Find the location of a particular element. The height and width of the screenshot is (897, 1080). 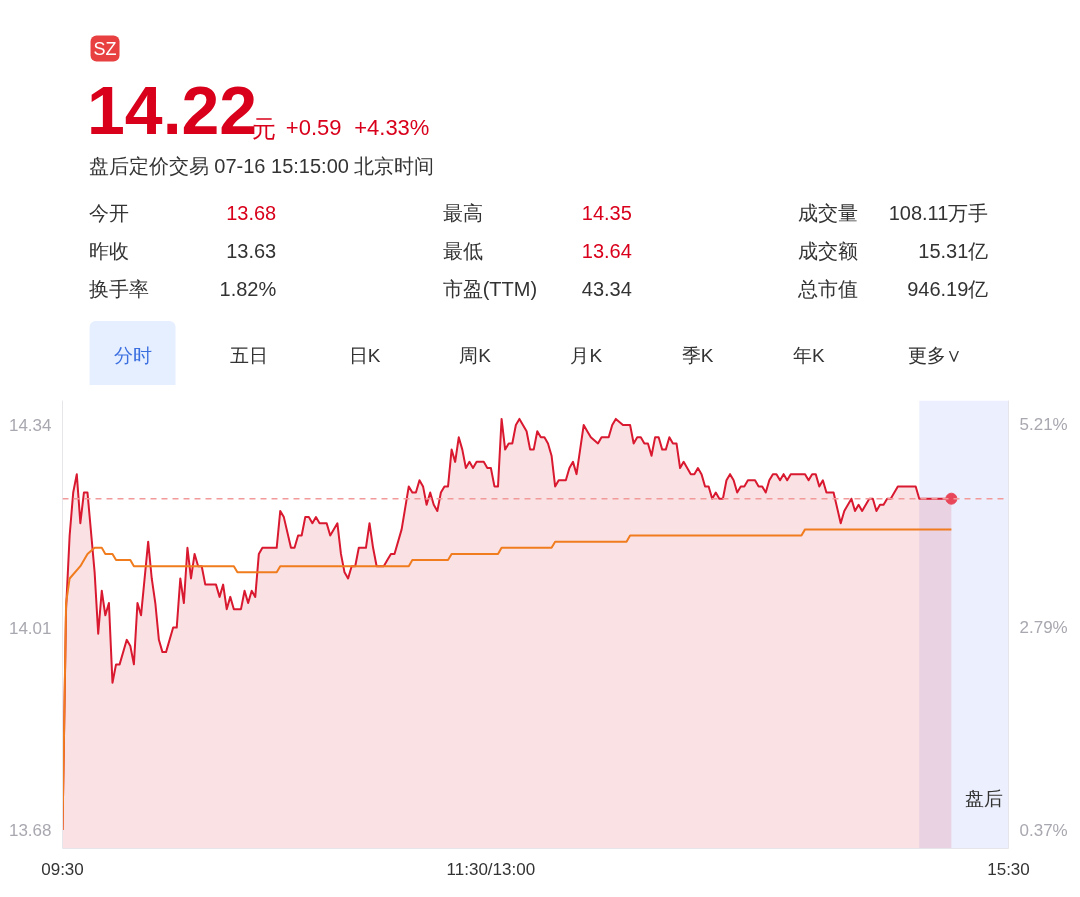

text: 13.63 is located at coordinates (251, 250).